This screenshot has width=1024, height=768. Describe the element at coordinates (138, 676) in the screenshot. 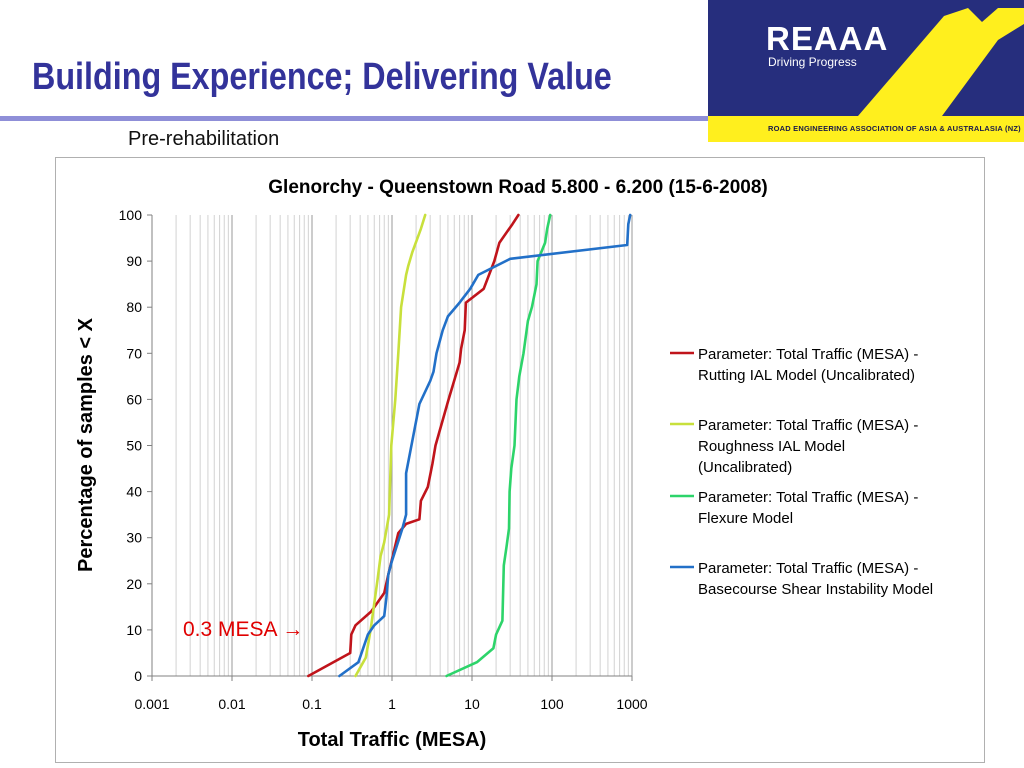

I see `y-tick-label: 0` at that location.